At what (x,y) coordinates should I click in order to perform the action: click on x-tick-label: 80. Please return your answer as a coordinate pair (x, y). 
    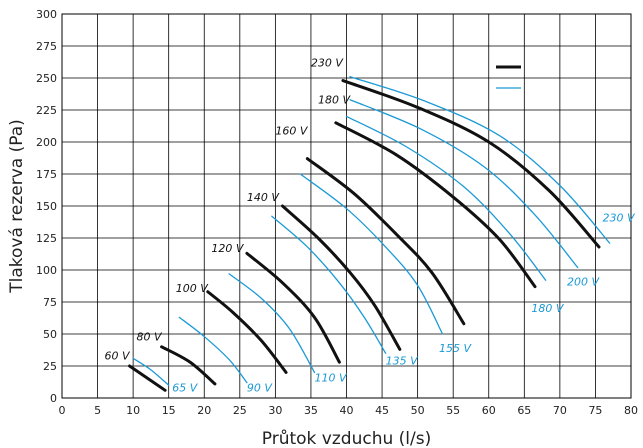
    Looking at the image, I should click on (631, 410).